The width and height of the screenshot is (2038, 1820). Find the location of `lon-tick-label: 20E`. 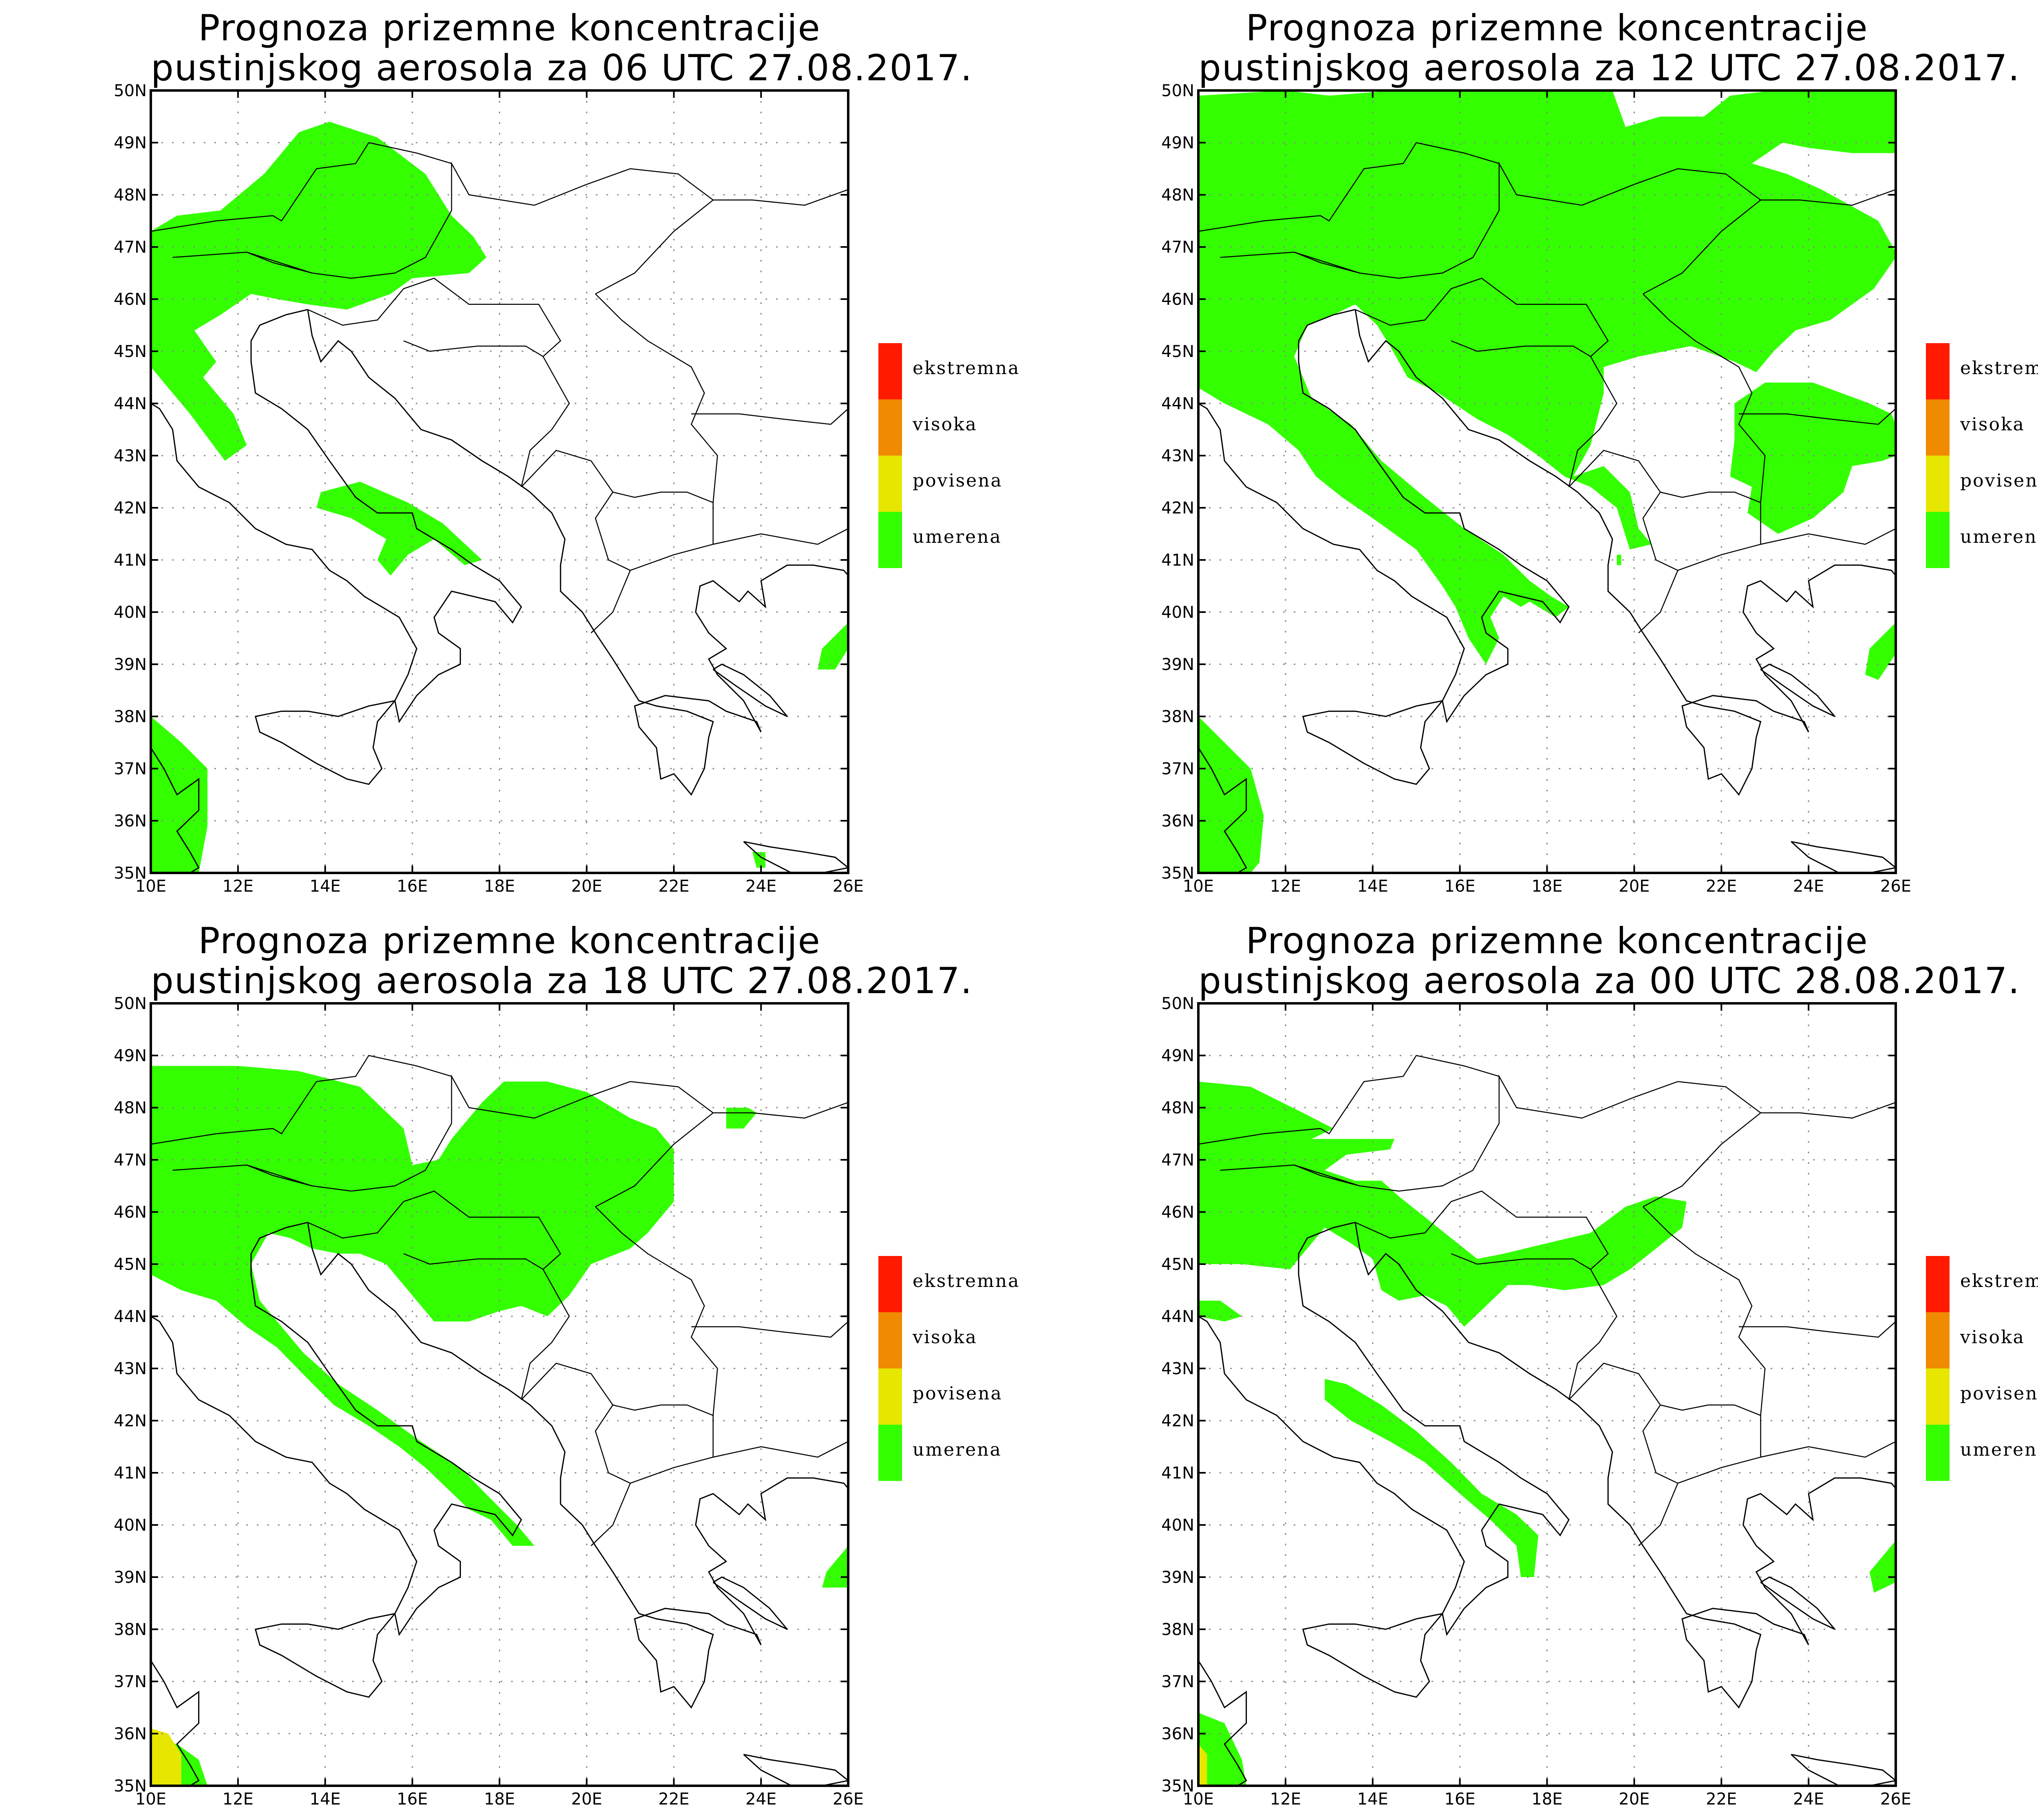

lon-tick-label: 20E is located at coordinates (586, 1799).